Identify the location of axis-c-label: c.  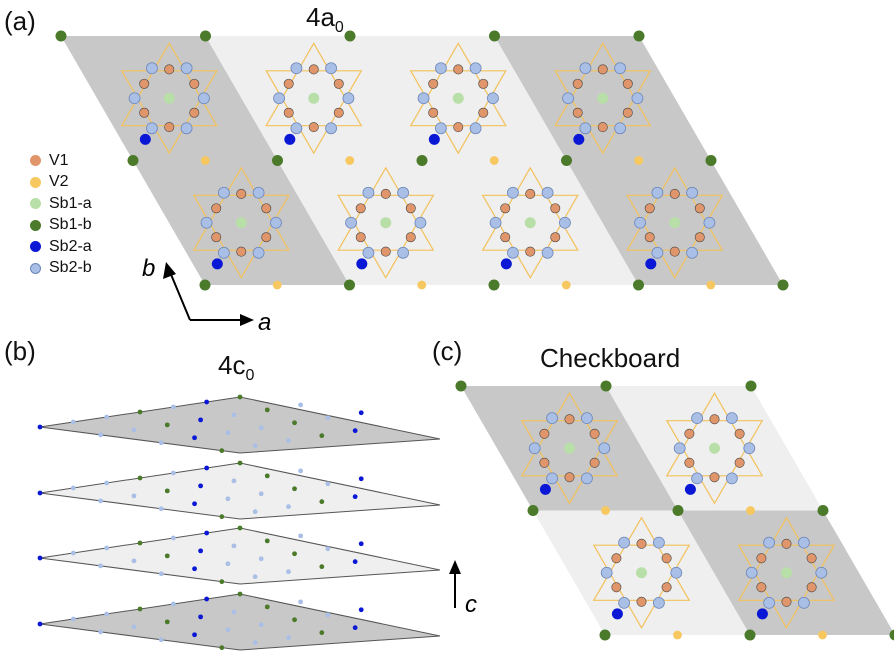
(471, 604).